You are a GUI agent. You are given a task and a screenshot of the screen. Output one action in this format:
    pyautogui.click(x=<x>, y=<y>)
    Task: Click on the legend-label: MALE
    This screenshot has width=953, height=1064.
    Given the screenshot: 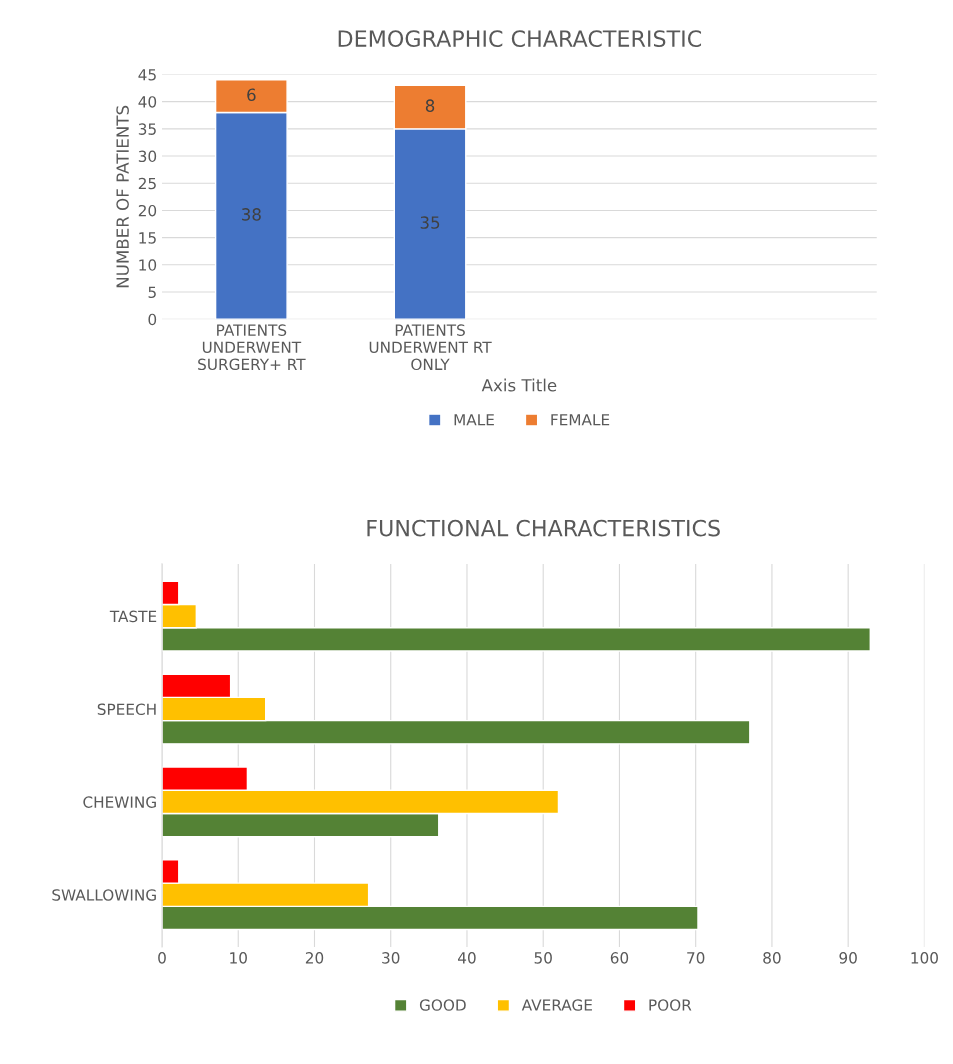 What is the action you would take?
    pyautogui.click(x=474, y=420)
    